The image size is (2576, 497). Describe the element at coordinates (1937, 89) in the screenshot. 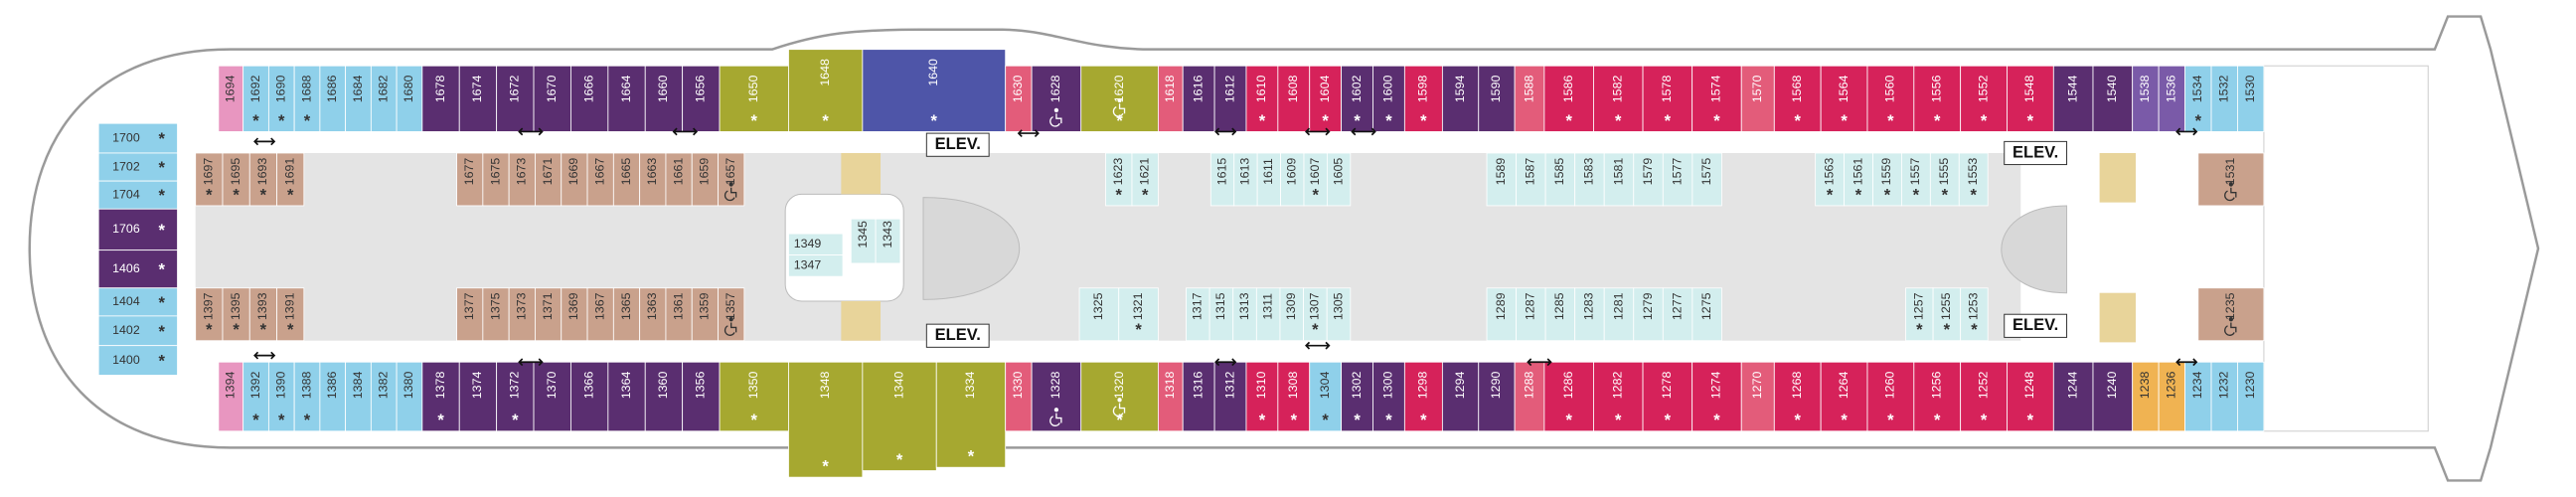

I see `cabin-number: 1556` at that location.